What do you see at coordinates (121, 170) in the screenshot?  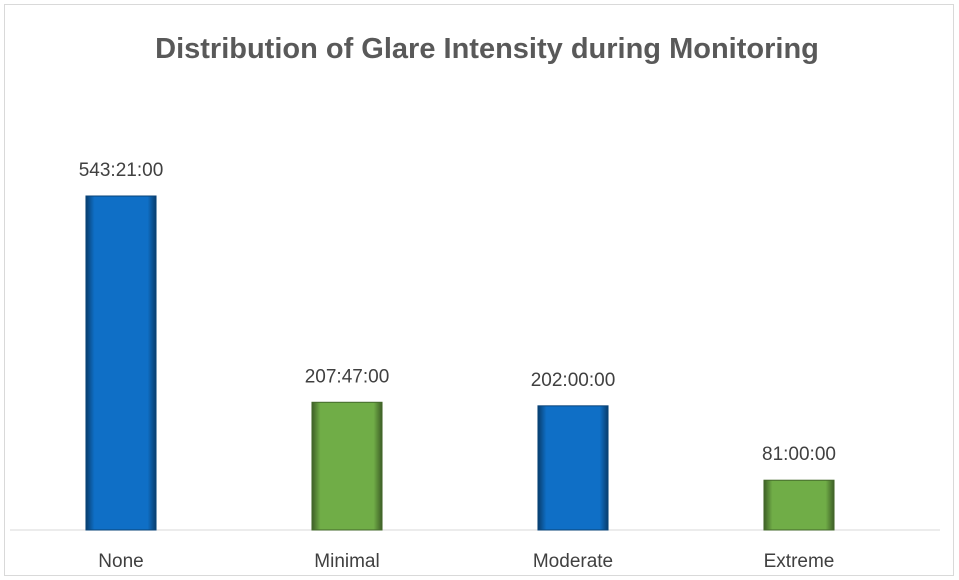 I see `data-label: 543:21:00` at bounding box center [121, 170].